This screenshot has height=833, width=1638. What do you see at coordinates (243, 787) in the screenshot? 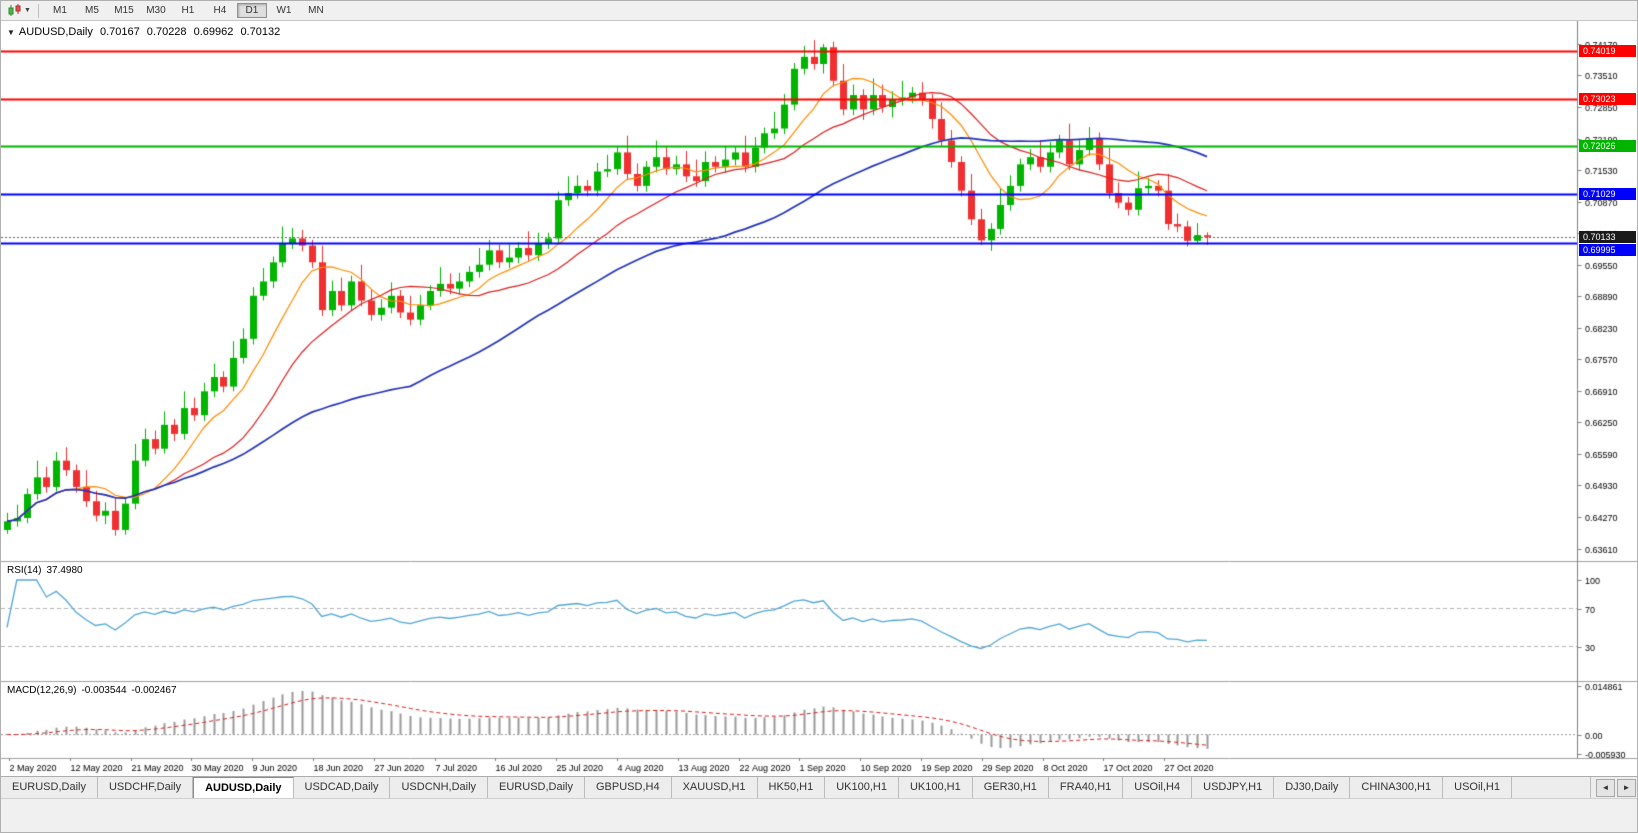
I see `chart-tab-audusd-daily: AUDUSD,Daily` at bounding box center [243, 787].